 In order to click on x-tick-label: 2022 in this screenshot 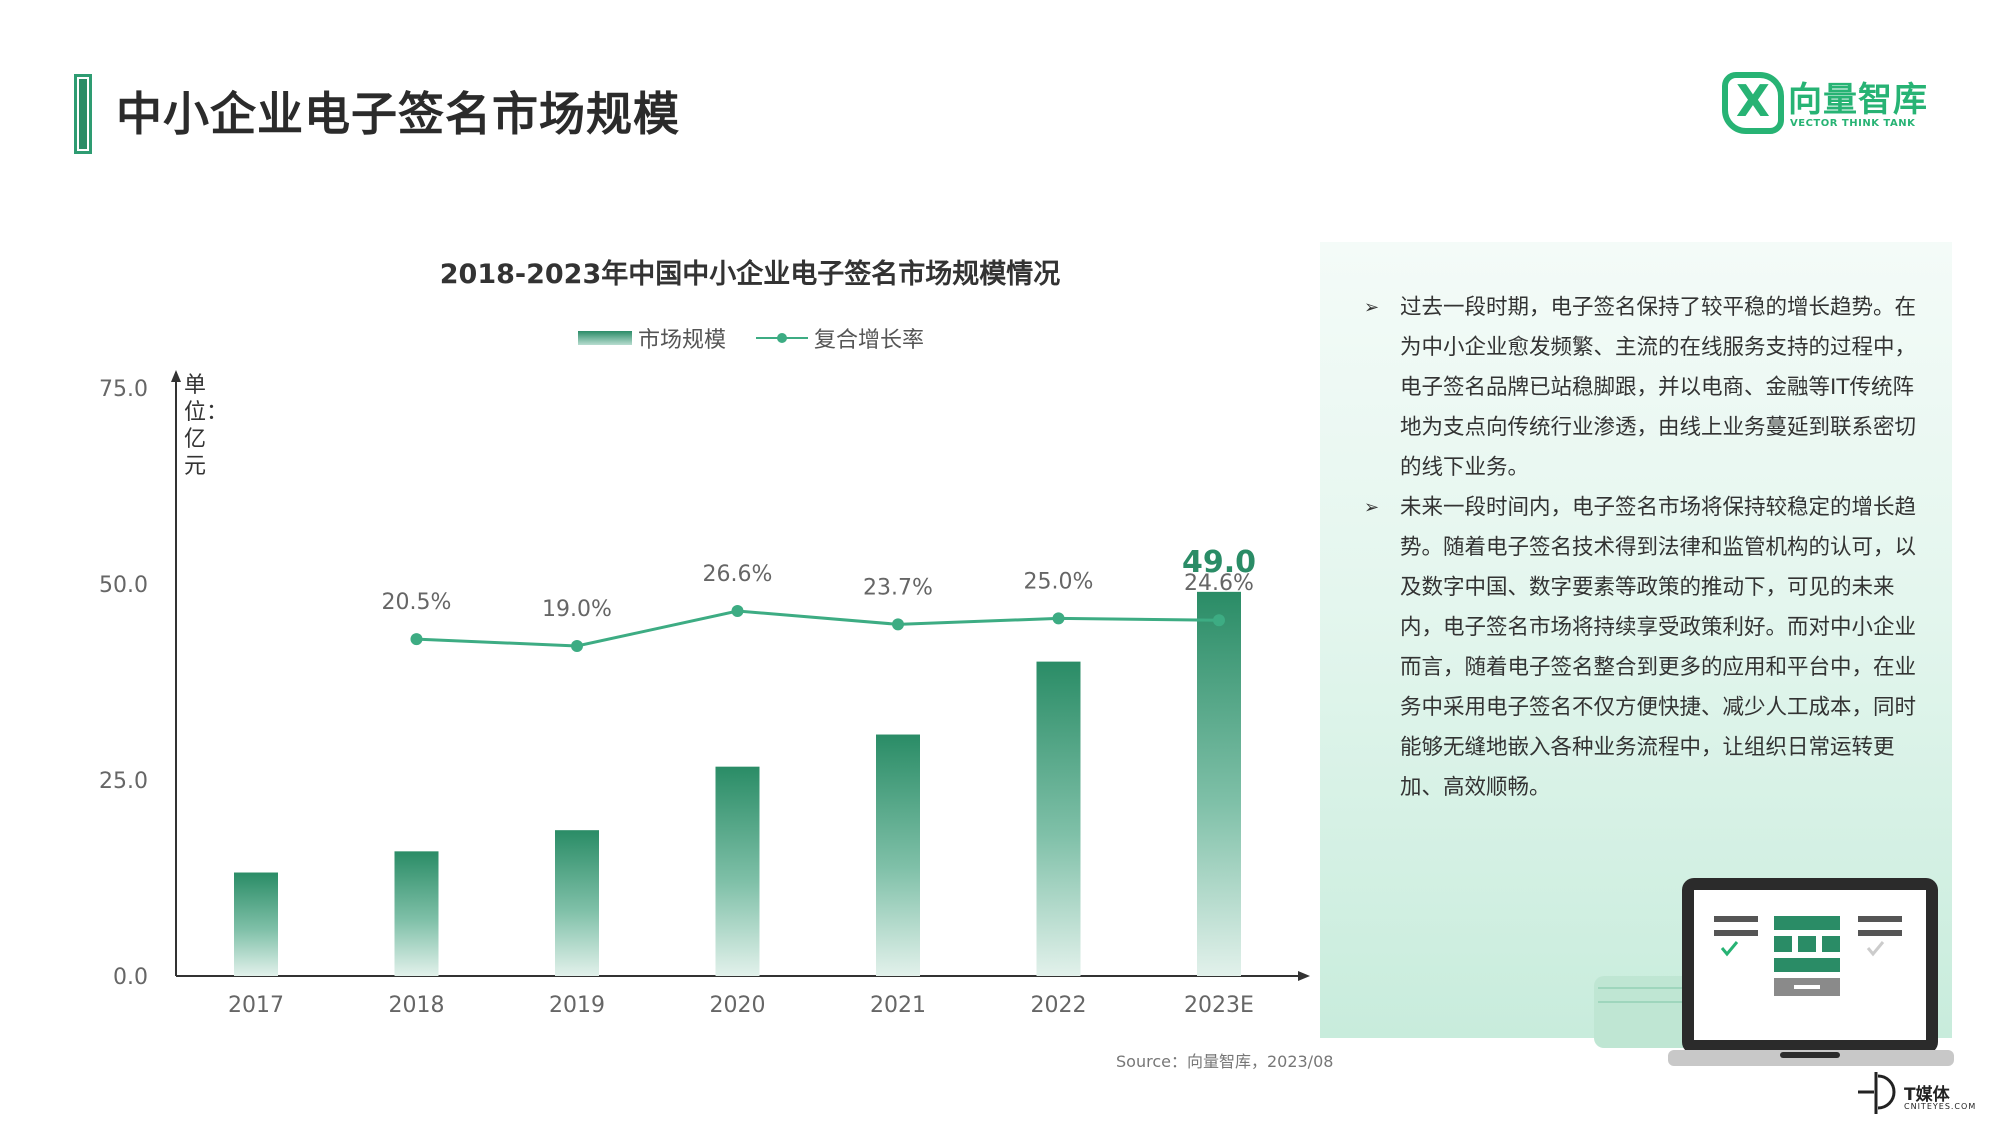, I will do `click(1059, 1005)`.